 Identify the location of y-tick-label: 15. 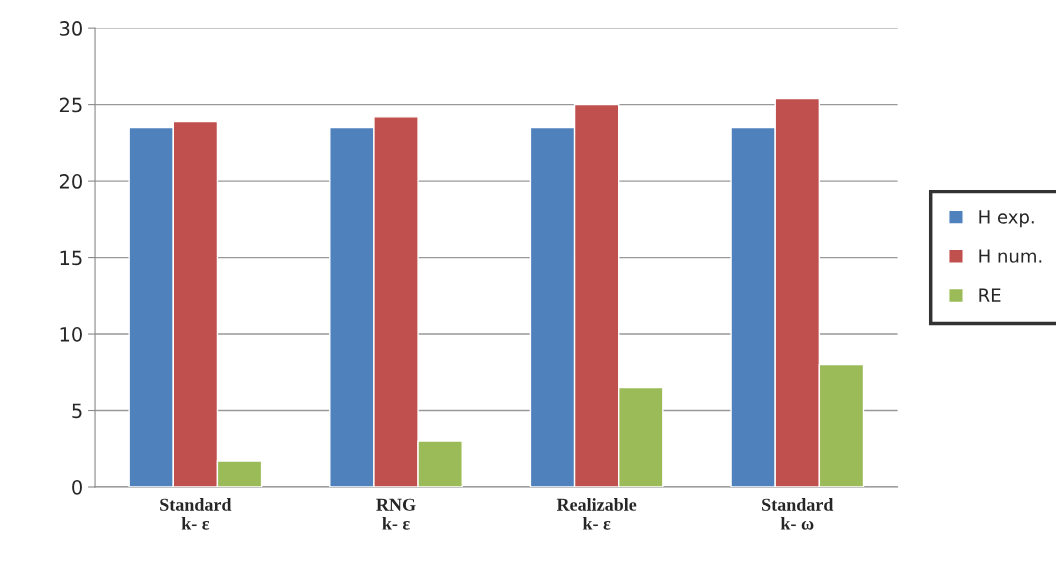
(71, 258).